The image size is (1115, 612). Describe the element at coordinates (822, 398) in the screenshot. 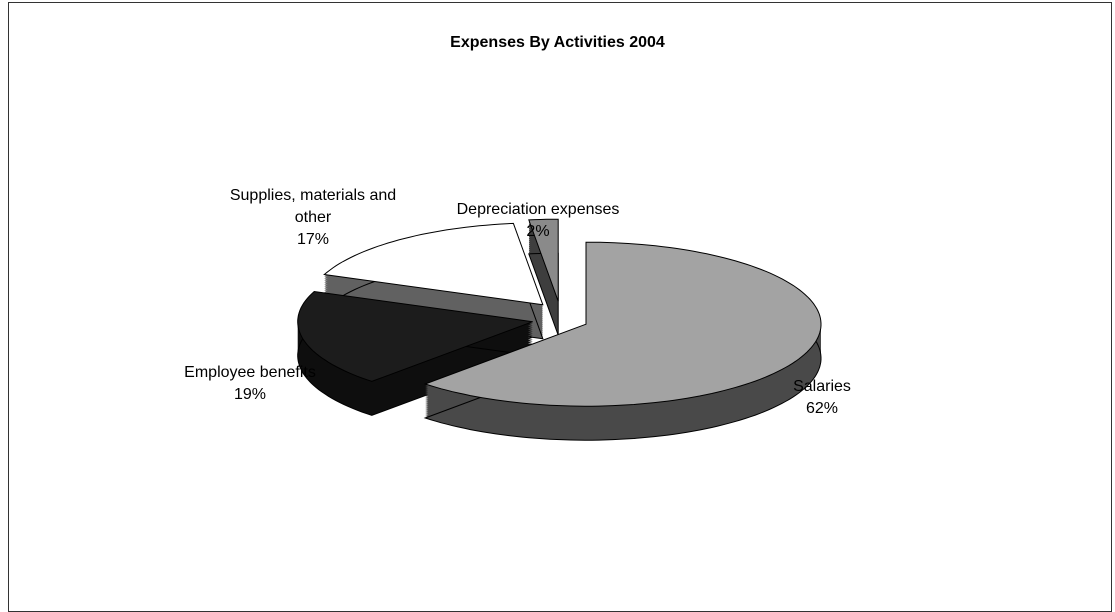

I see `slice-label: Salaries 62%` at that location.